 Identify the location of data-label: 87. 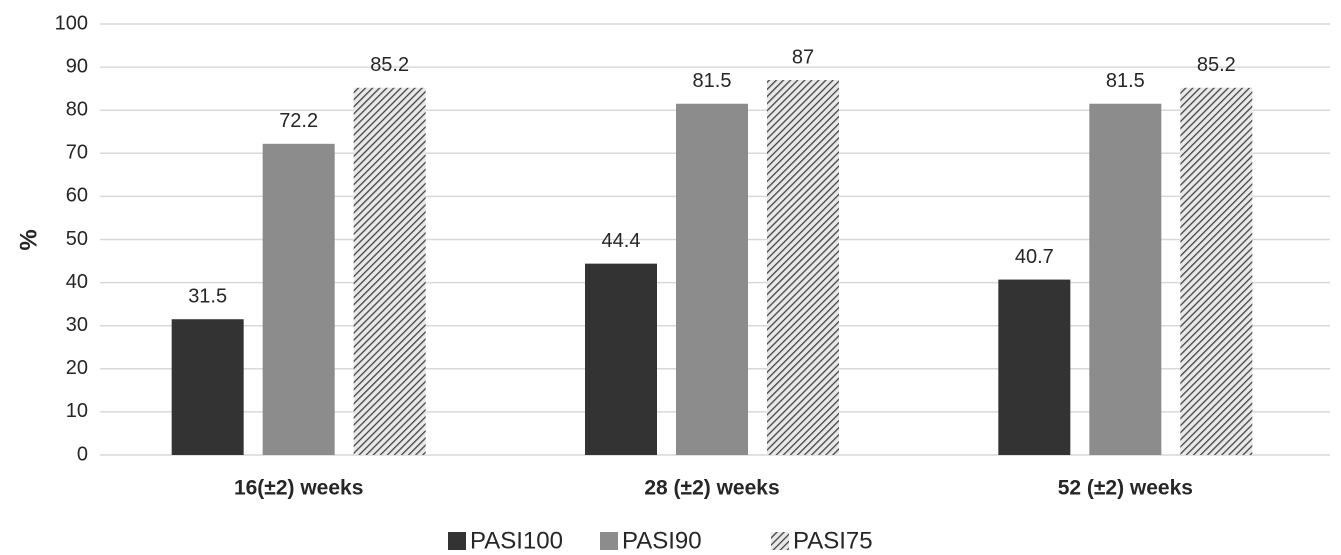
(803, 57).